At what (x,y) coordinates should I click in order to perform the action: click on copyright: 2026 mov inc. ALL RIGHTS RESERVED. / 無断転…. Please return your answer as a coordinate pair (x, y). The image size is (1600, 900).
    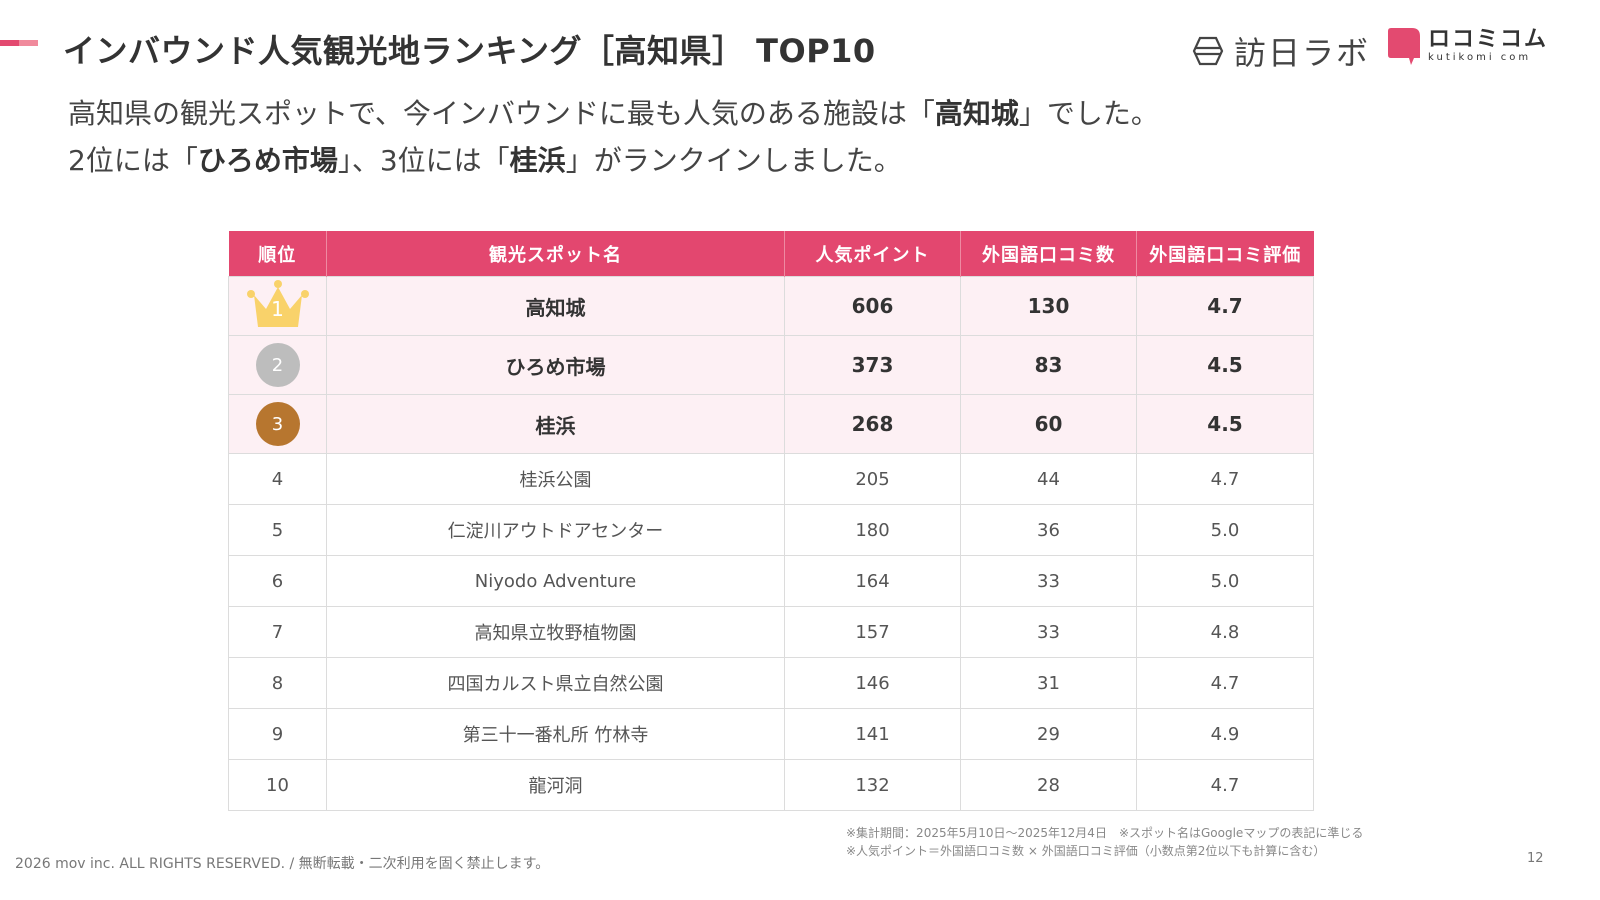
    Looking at the image, I should click on (282, 864).